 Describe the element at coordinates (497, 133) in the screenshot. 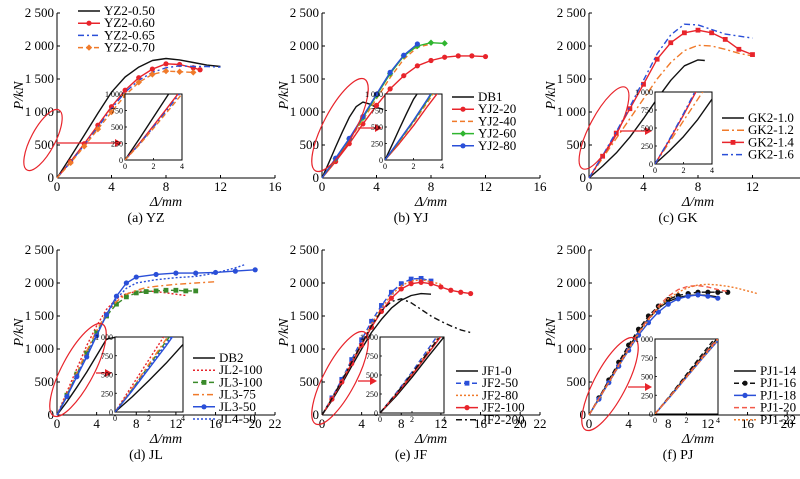

I see `legend-label-1-3: YJ2-60` at that location.